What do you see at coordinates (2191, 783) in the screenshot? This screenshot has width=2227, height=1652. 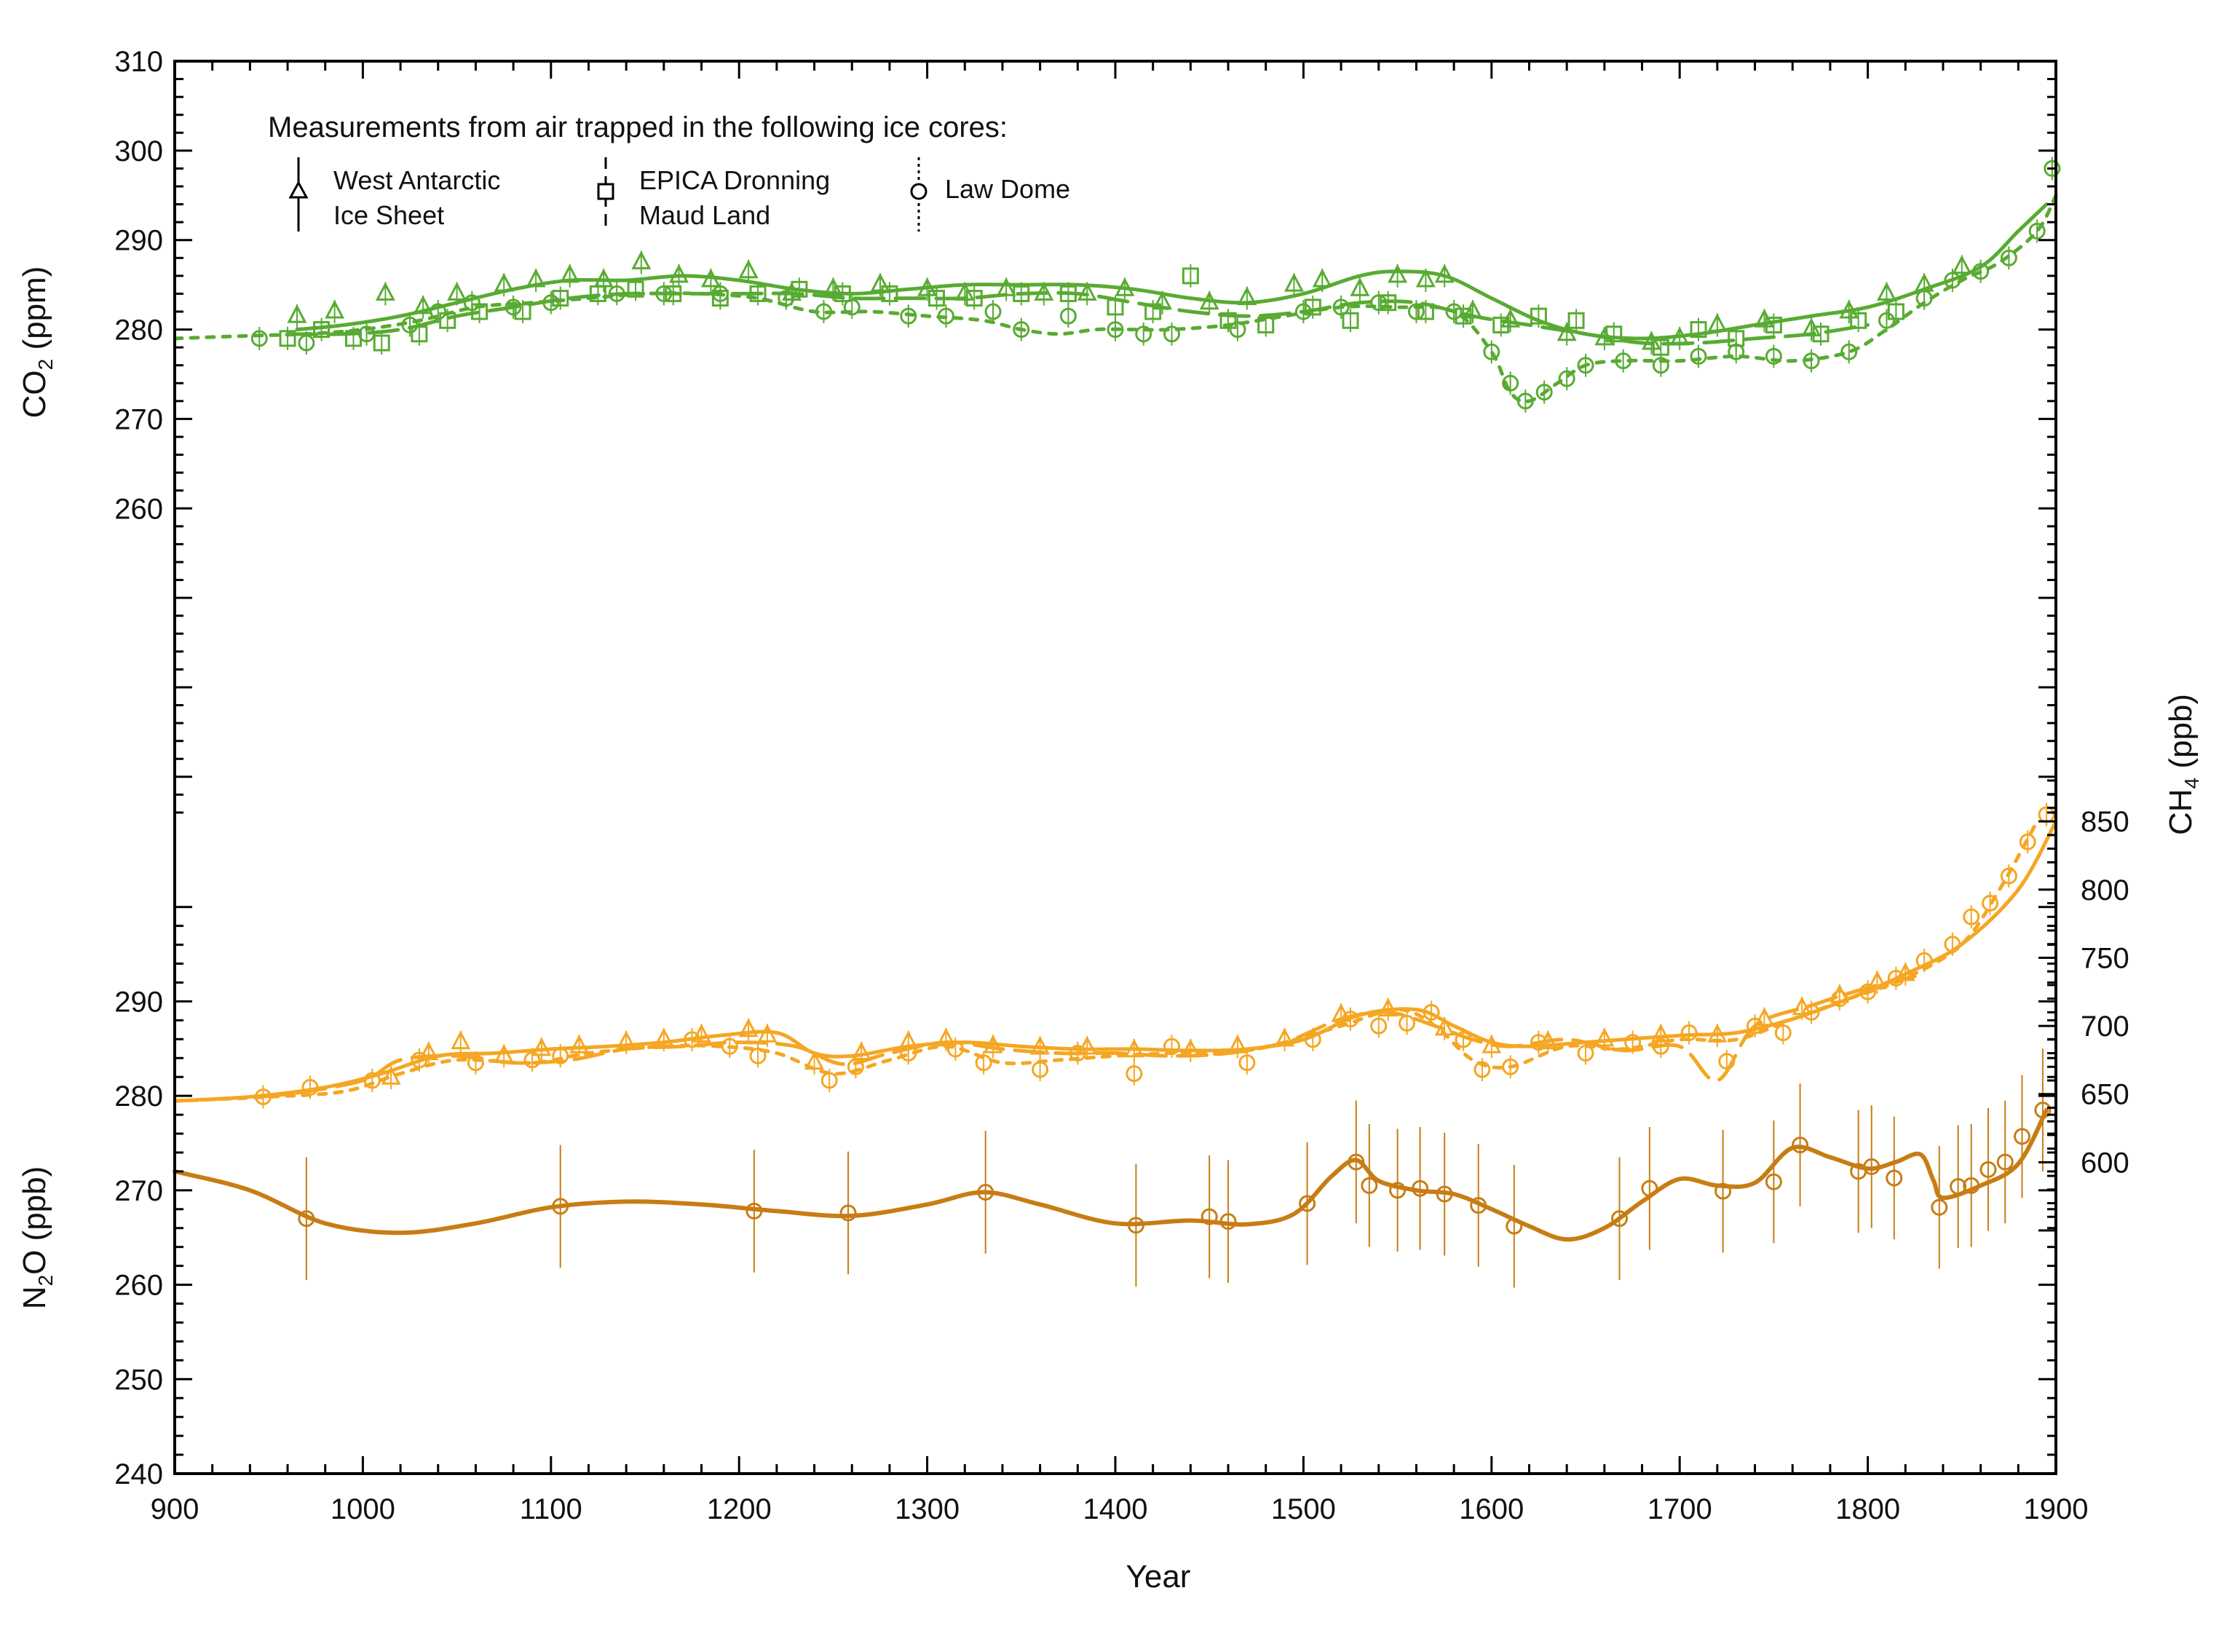 I see `ch4-axis-title-sub: 4` at bounding box center [2191, 783].